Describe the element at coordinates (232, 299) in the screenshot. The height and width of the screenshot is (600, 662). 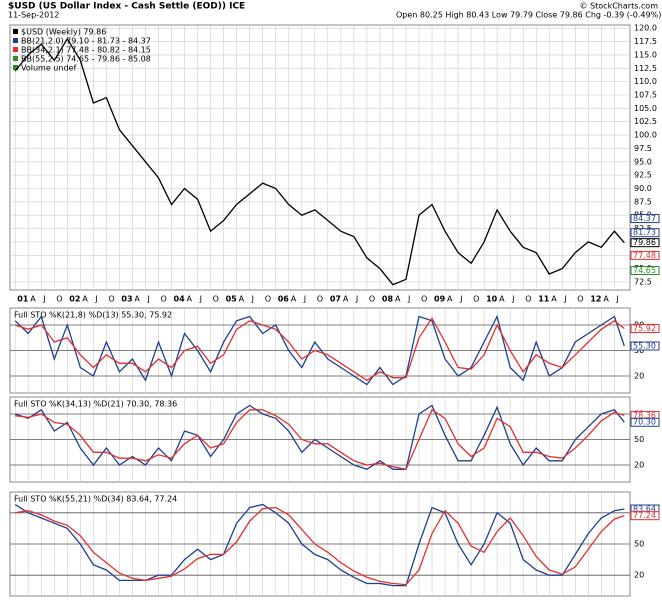
I see `x-tick-label: 05` at that location.